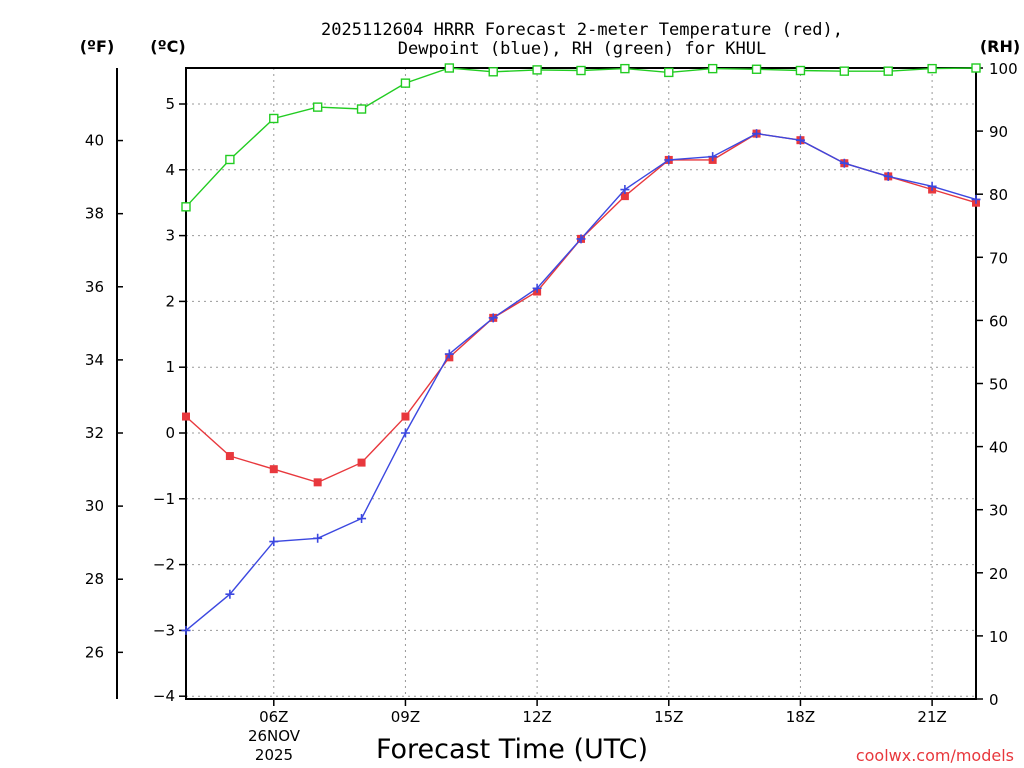 Image resolution: width=1024 pixels, height=768 pixels. Describe the element at coordinates (94, 214) in the screenshot. I see `fahrenheit-tick-label: 38` at that location.